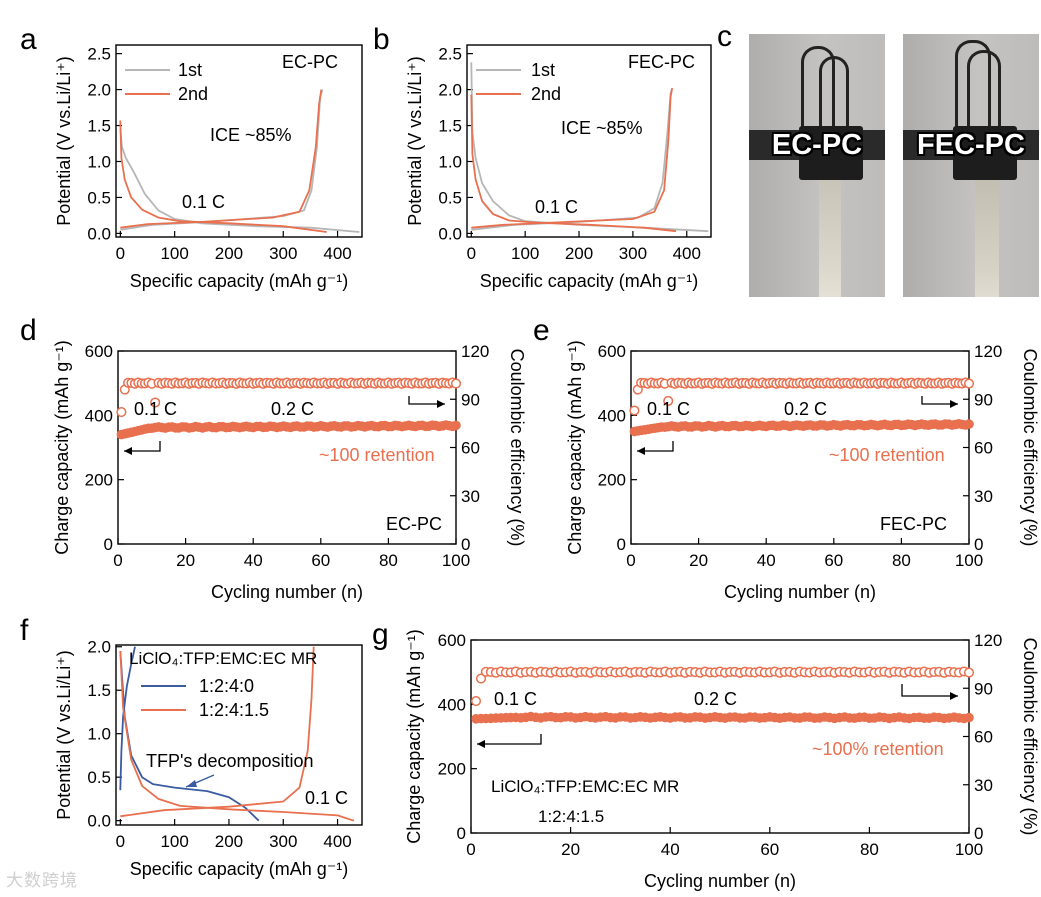 The width and height of the screenshot is (1041, 897). What do you see at coordinates (456, 425) in the screenshot?
I see `panel-d-capacity-point` at bounding box center [456, 425].